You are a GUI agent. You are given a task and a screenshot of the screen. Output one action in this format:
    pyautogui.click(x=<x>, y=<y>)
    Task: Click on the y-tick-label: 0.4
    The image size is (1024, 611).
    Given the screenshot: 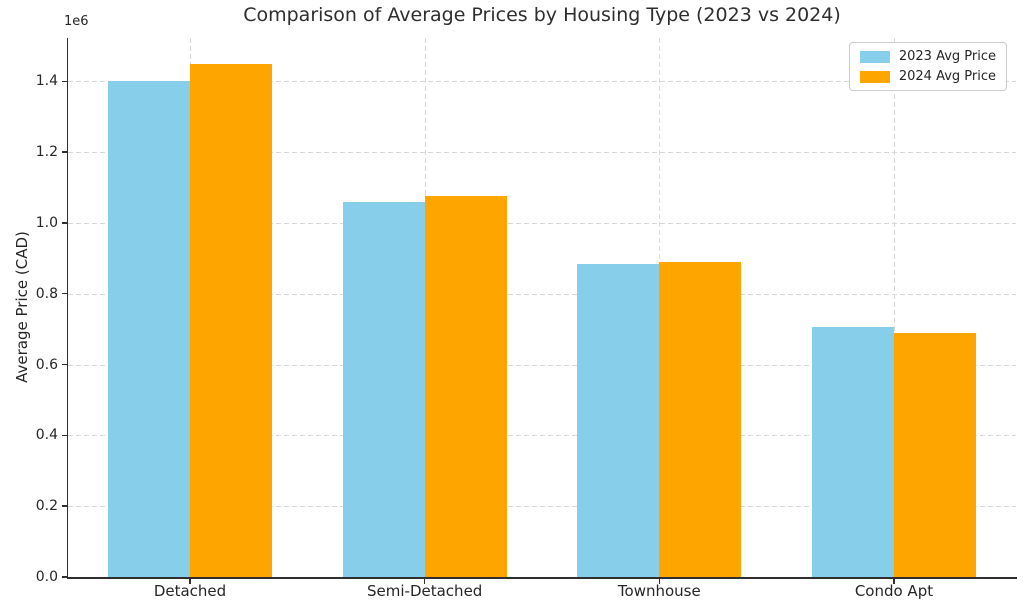 What is the action you would take?
    pyautogui.click(x=46, y=435)
    